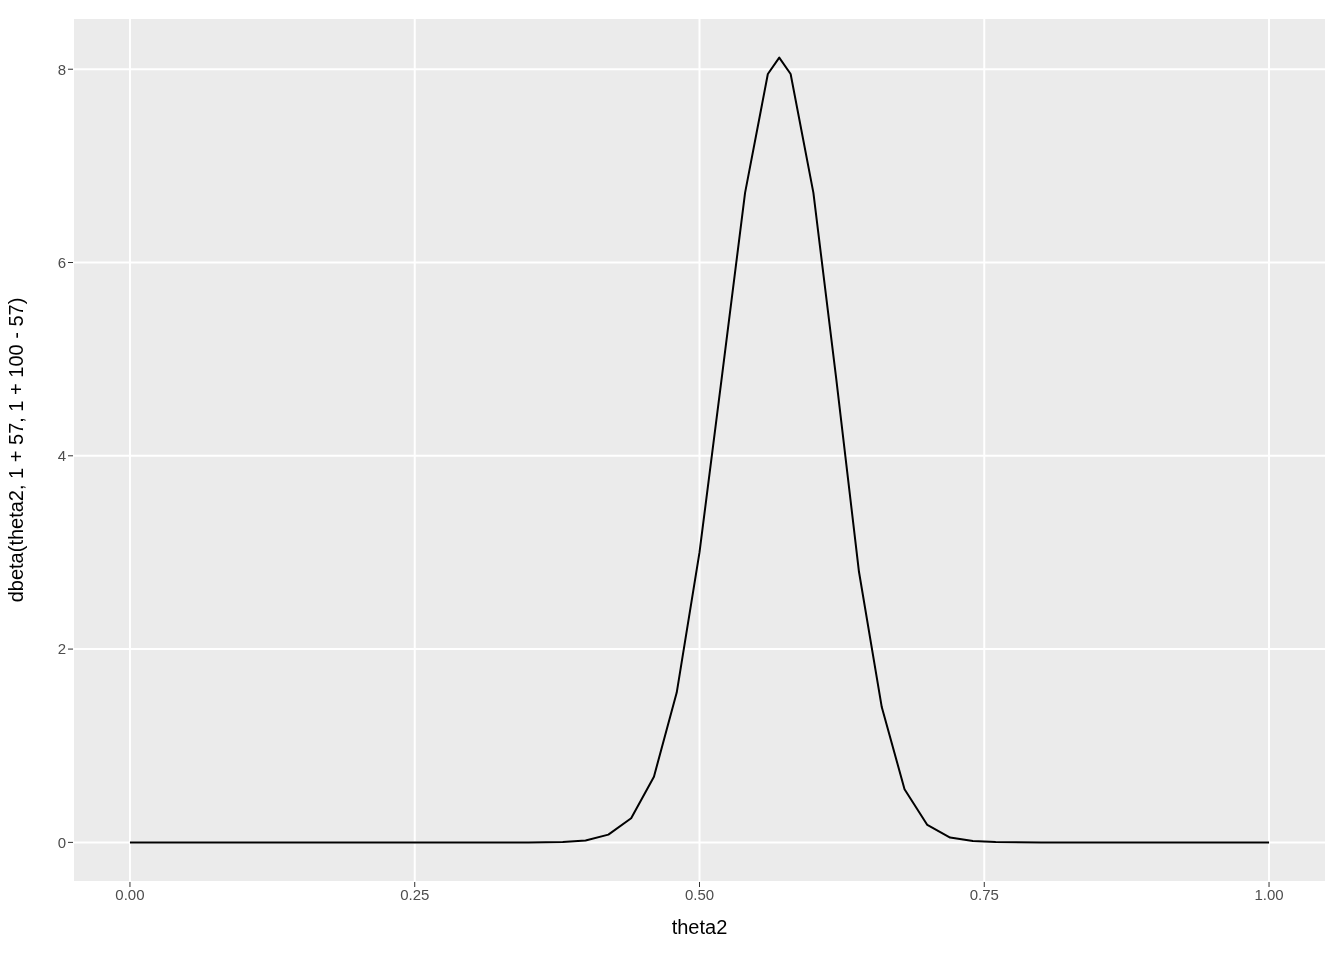 The width and height of the screenshot is (1344, 960). What do you see at coordinates (699, 927) in the screenshot?
I see `x-axis-title: theta2` at bounding box center [699, 927].